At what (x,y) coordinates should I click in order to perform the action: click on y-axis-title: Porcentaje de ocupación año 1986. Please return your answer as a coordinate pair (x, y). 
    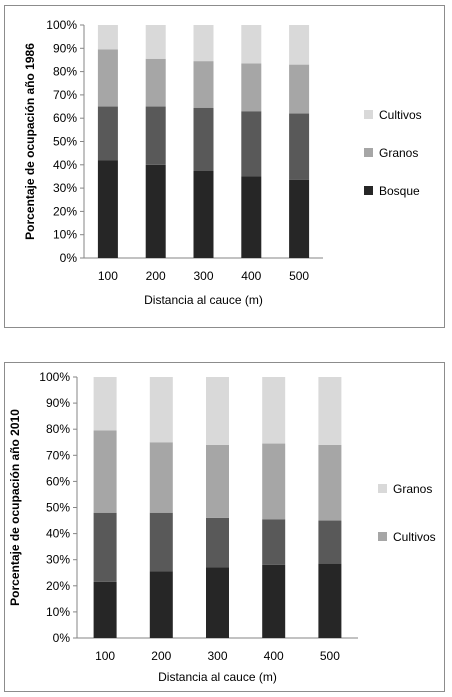
    Looking at the image, I should click on (30, 141).